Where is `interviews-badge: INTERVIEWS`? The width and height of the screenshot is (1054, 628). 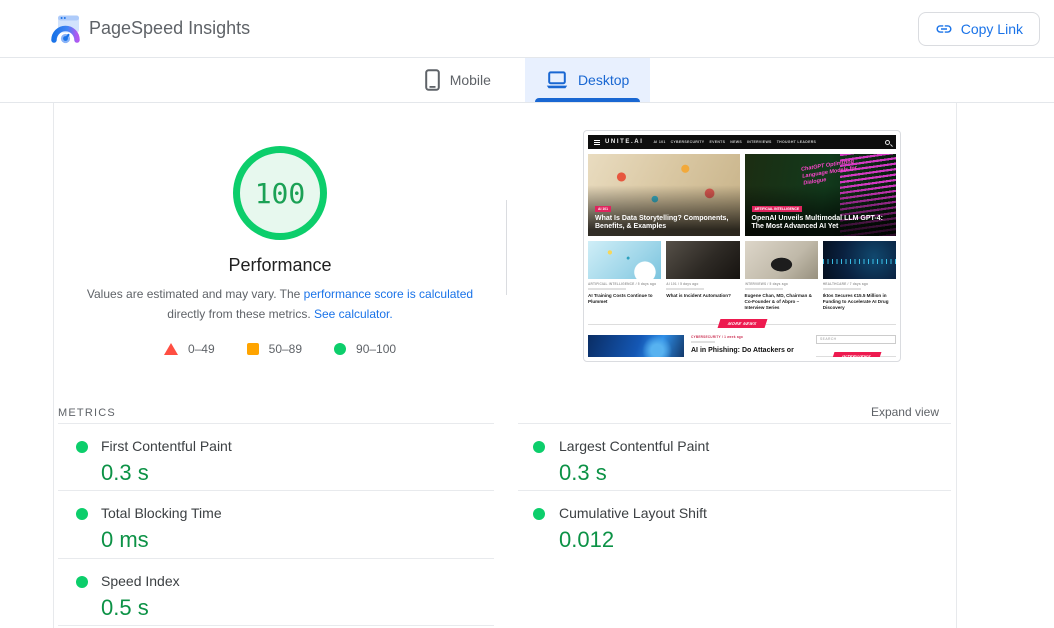 interviews-badge: INTERVIEWS is located at coordinates (856, 354).